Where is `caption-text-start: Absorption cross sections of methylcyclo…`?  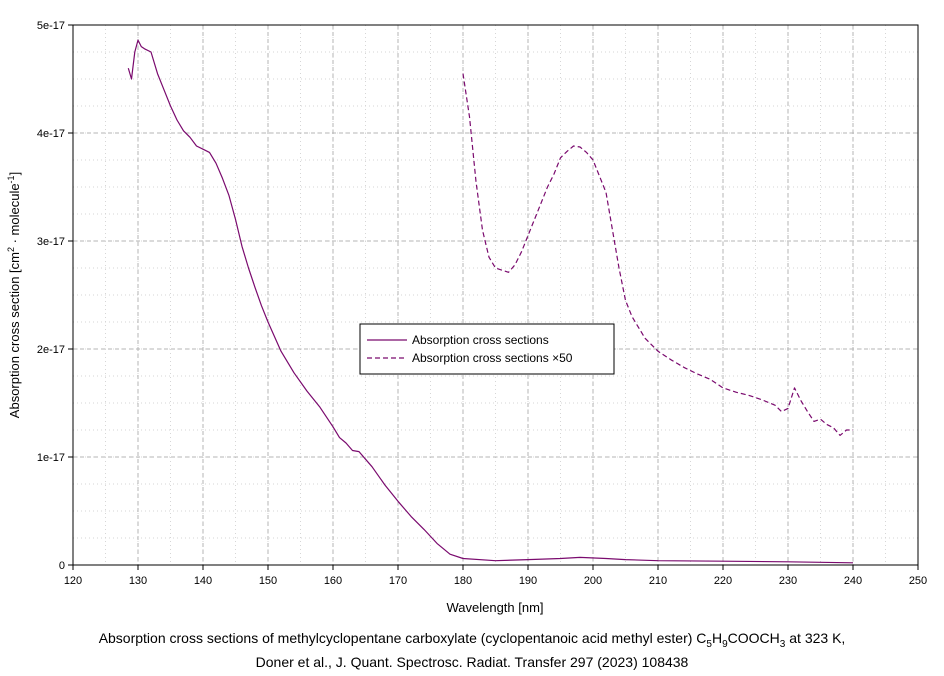
caption-text-start: Absorption cross sections of methylcyclo… is located at coordinates (402, 638).